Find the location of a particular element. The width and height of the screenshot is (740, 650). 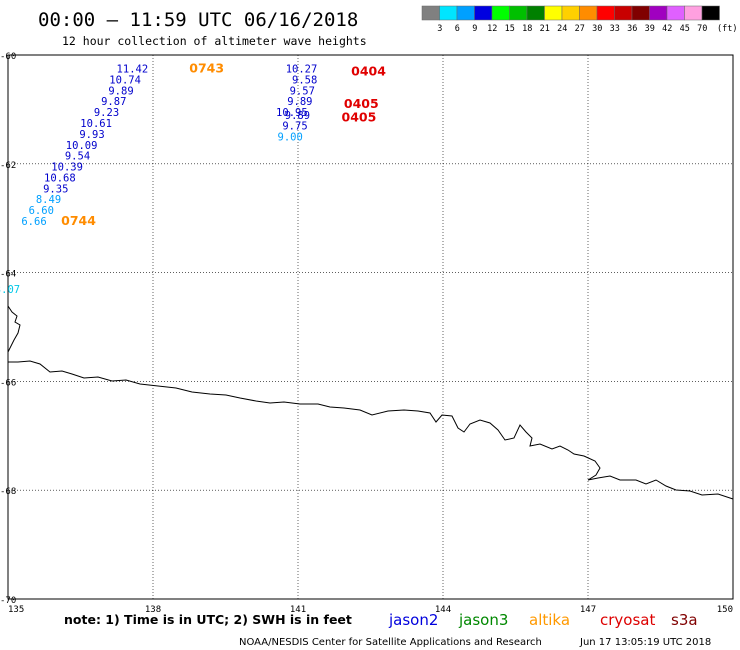

legend-label: 12 is located at coordinates (492, 29).